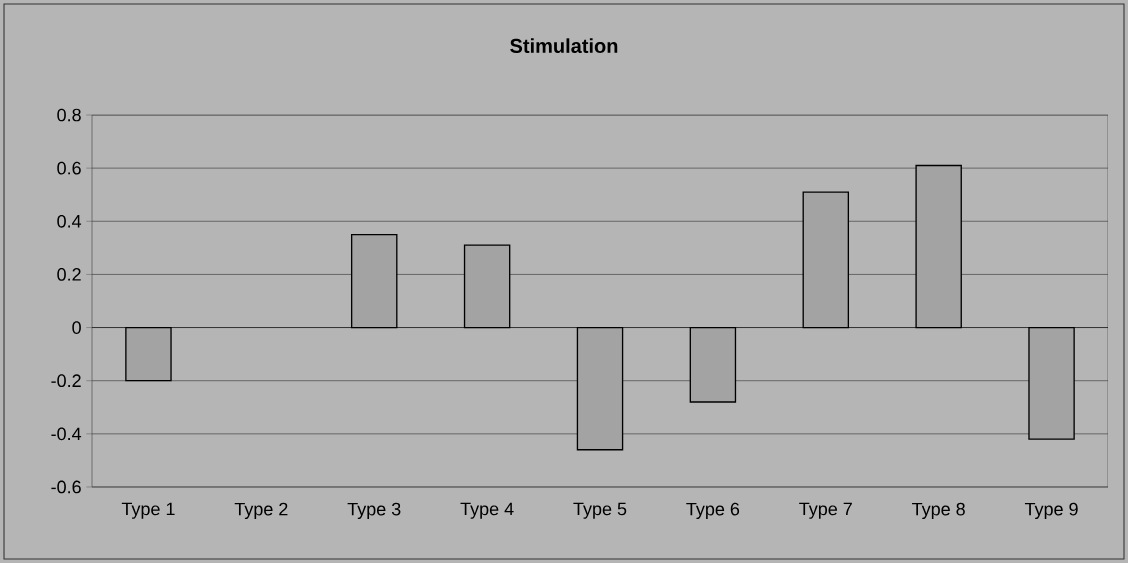 This screenshot has width=1128, height=563. I want to click on x-tick-label: Type 5, so click(600, 510).